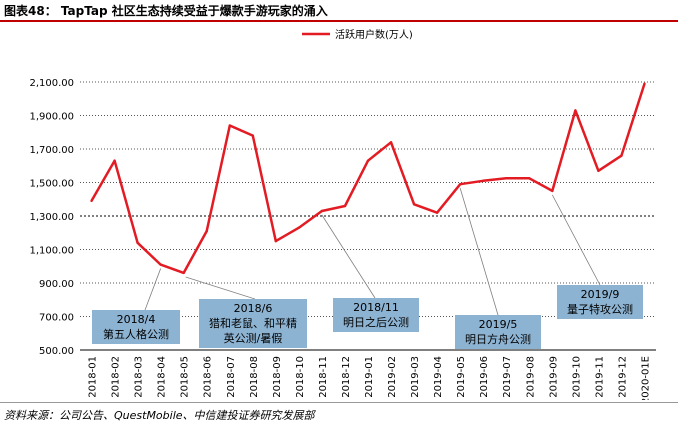 The image size is (678, 427). I want to click on title-bar: 图表48： TapTap 社区生态持续受益于爆款手游玩家的涌入, so click(339, 11).